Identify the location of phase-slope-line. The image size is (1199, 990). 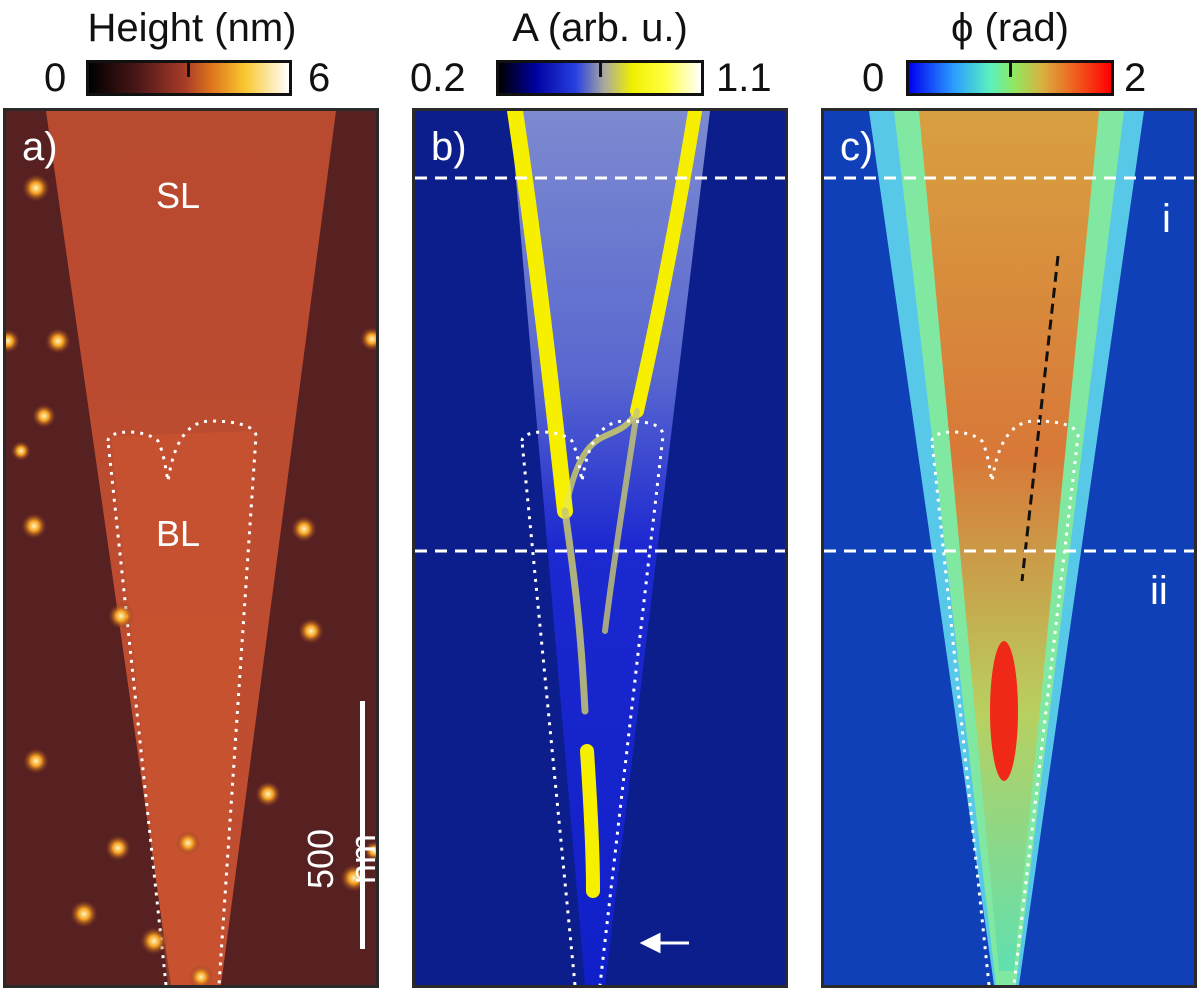
(1040, 418).